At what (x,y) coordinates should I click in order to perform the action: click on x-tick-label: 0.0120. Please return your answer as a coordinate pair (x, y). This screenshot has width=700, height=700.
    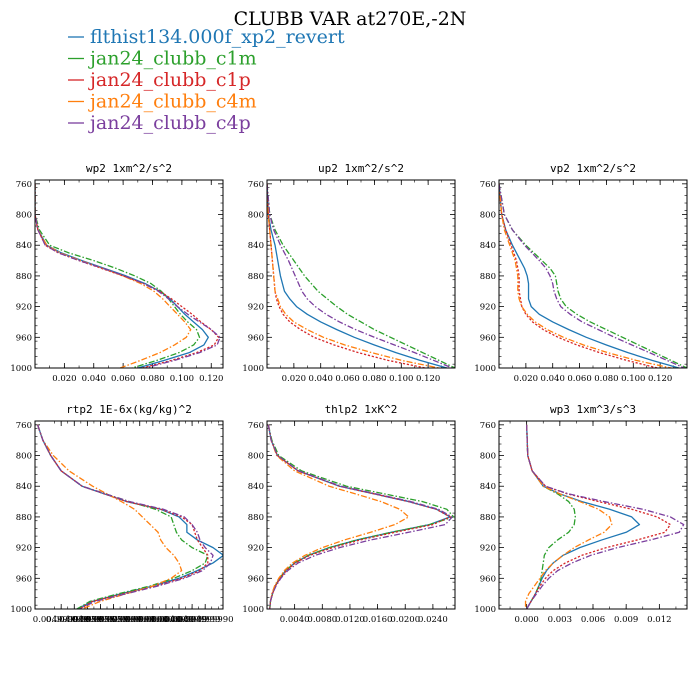
    Looking at the image, I should click on (350, 620).